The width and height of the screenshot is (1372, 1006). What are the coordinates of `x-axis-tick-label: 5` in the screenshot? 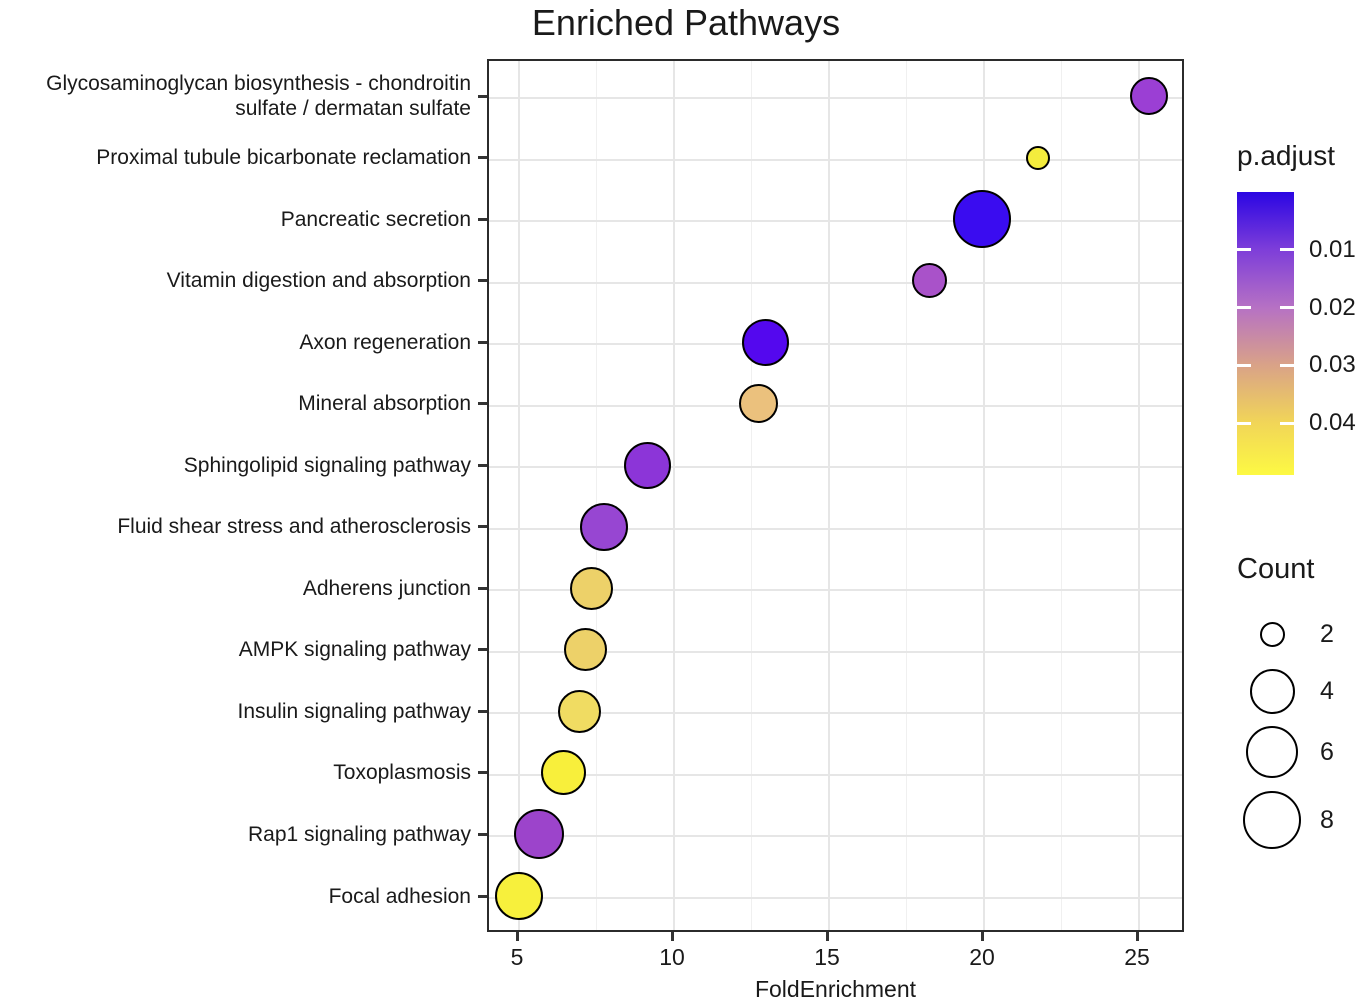 It's located at (517, 957).